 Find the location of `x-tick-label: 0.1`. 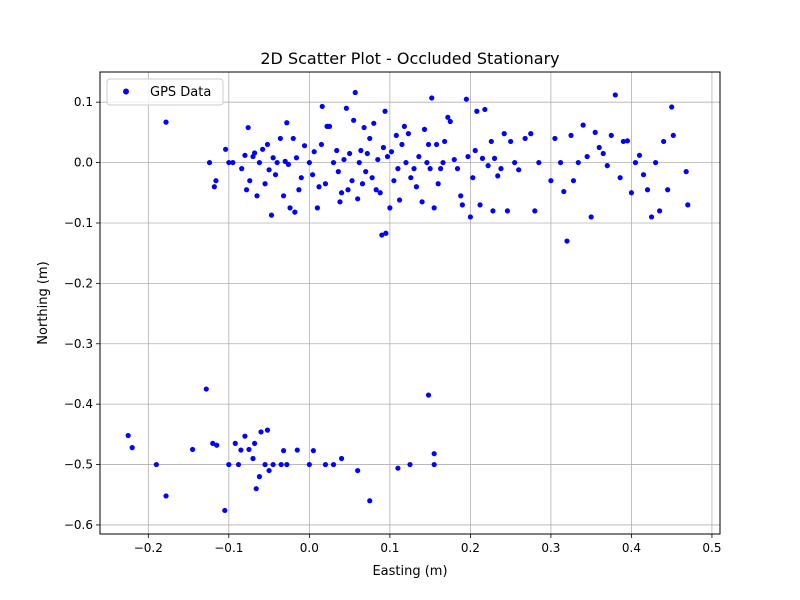

x-tick-label: 0.1 is located at coordinates (389, 548).